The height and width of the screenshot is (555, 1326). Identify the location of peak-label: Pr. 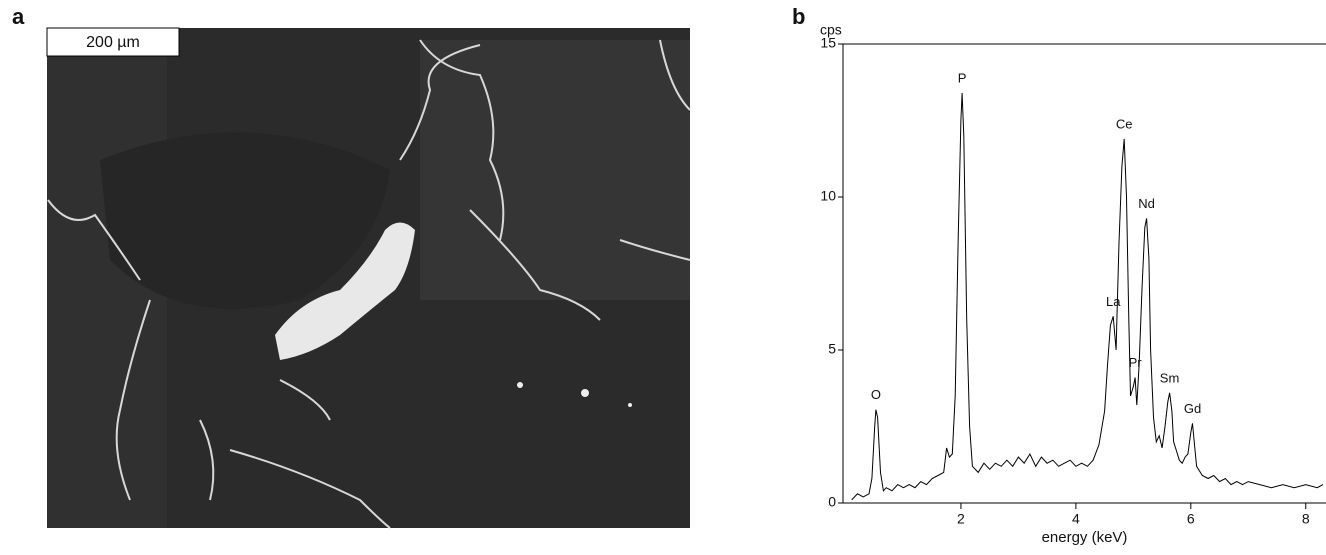
(1136, 362).